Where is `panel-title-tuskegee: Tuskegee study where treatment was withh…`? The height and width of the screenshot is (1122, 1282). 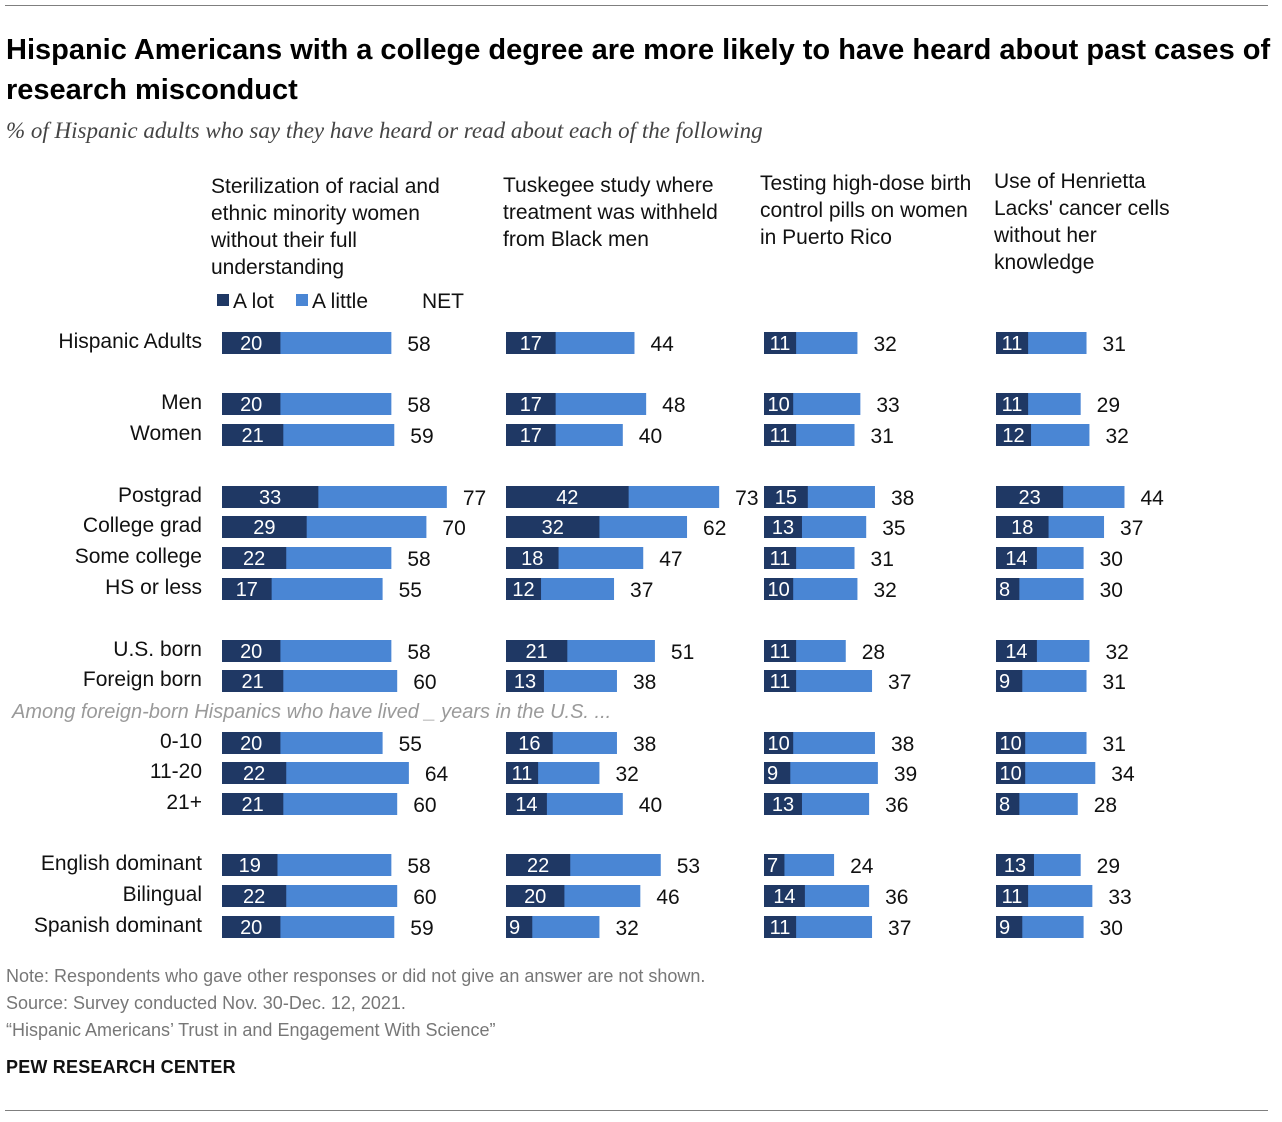
panel-title-tuskegee: Tuskegee study where treatment was withh… is located at coordinates (610, 212).